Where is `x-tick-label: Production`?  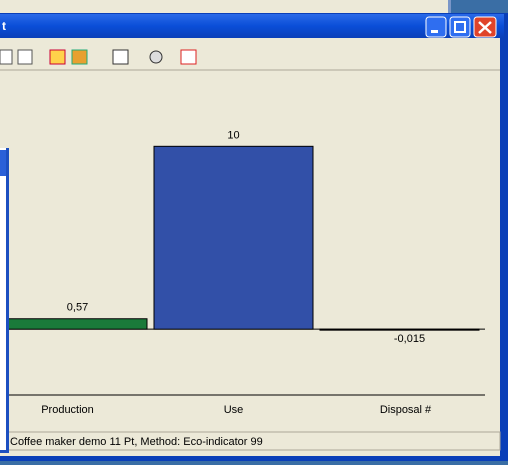
x-tick-label: Production is located at coordinates (67, 410).